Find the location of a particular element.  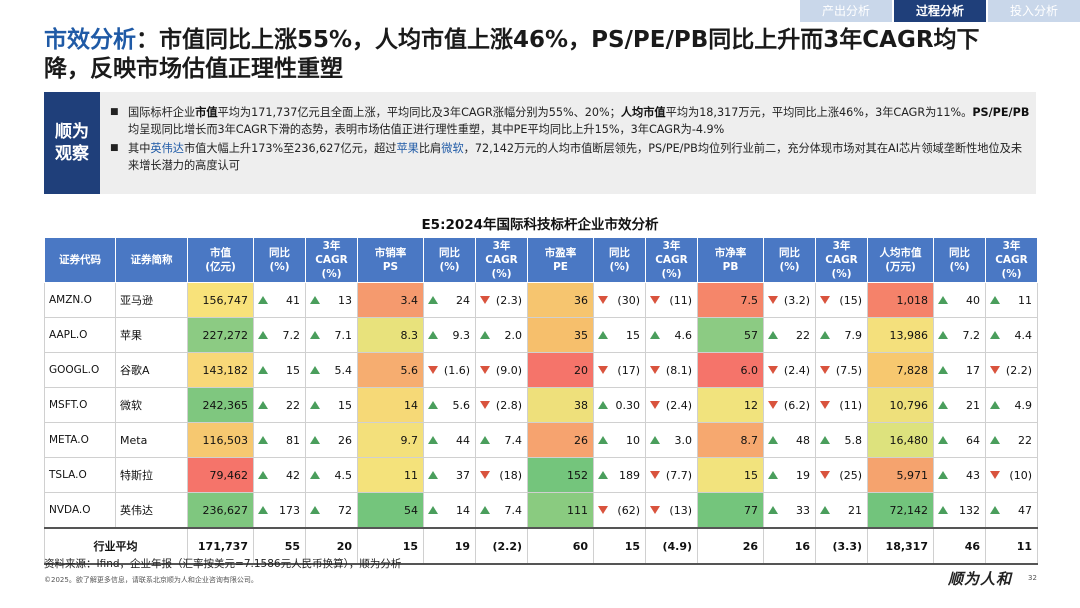

change-value: 7.9 is located at coordinates (853, 335).